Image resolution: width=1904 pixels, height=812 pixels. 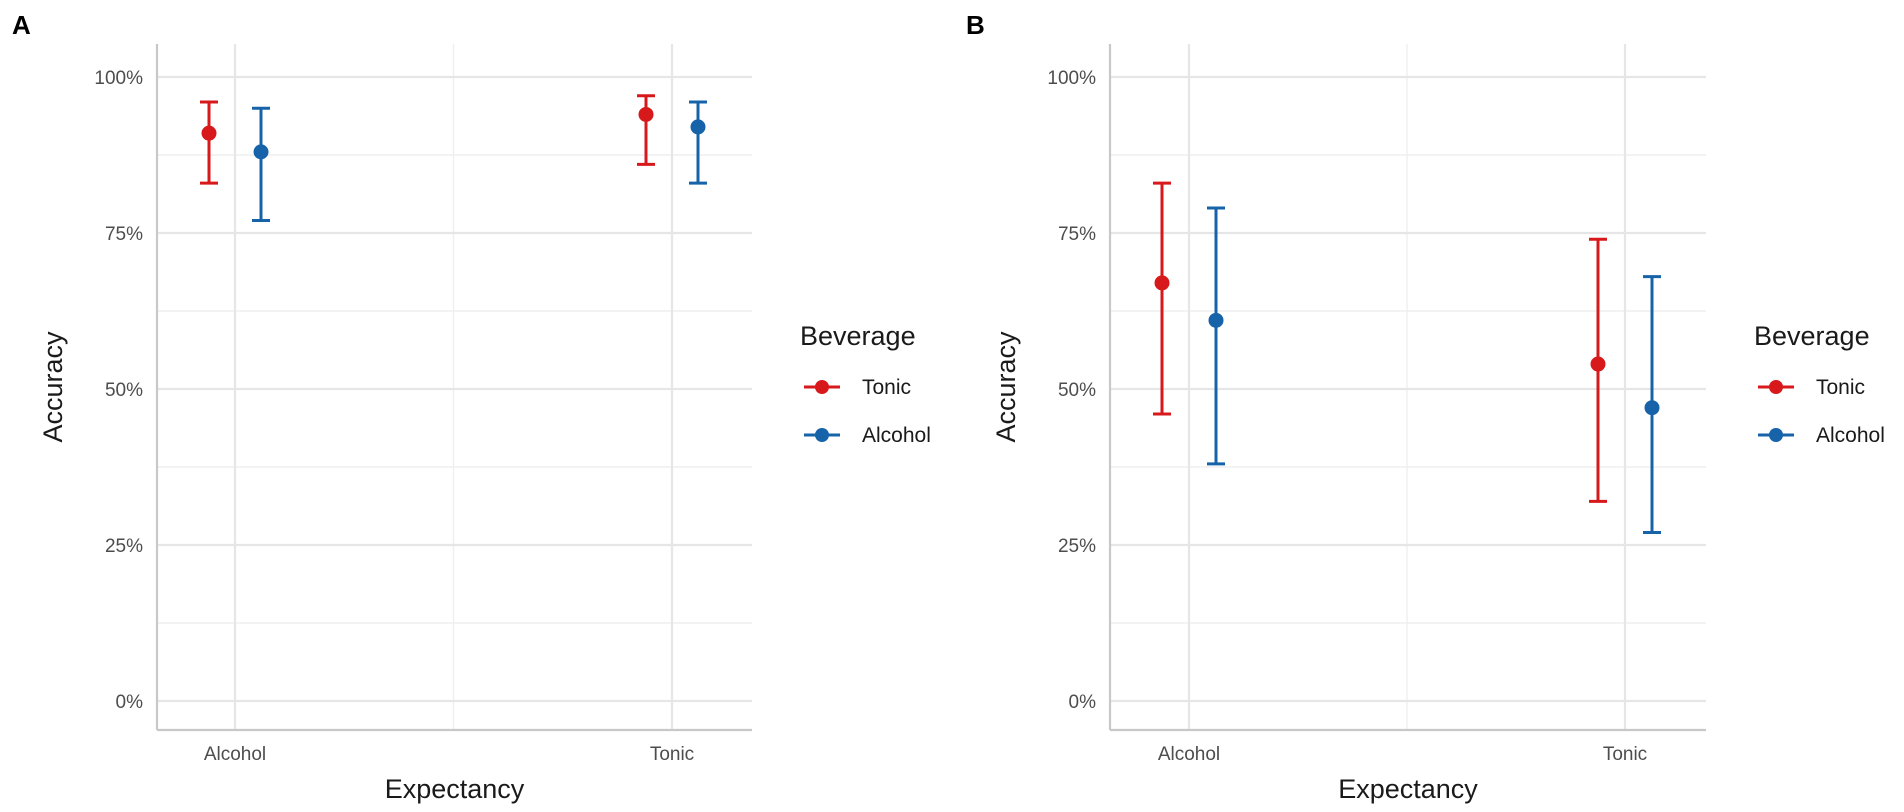 What do you see at coordinates (21, 25) in the screenshot?
I see `panel-letter: A` at bounding box center [21, 25].